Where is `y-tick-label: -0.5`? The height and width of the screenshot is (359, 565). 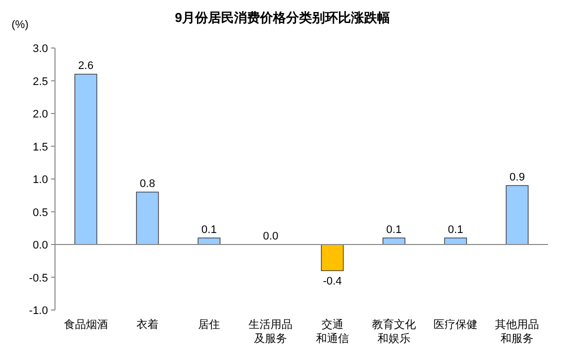 y-tick-label: -0.5 is located at coordinates (38, 278).